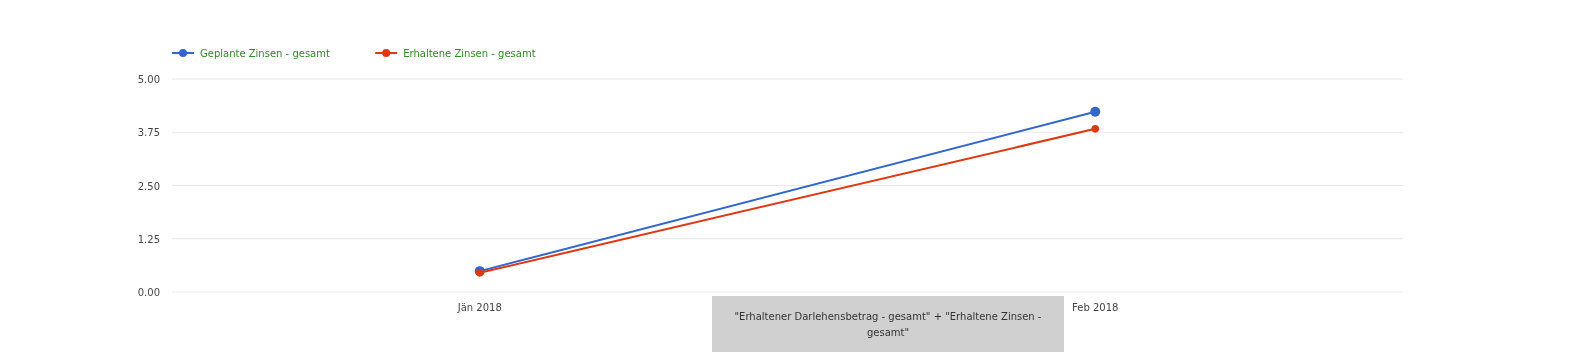 The image size is (1583, 357). Describe the element at coordinates (148, 133) in the screenshot. I see `y-tick-label: 3.75` at that location.